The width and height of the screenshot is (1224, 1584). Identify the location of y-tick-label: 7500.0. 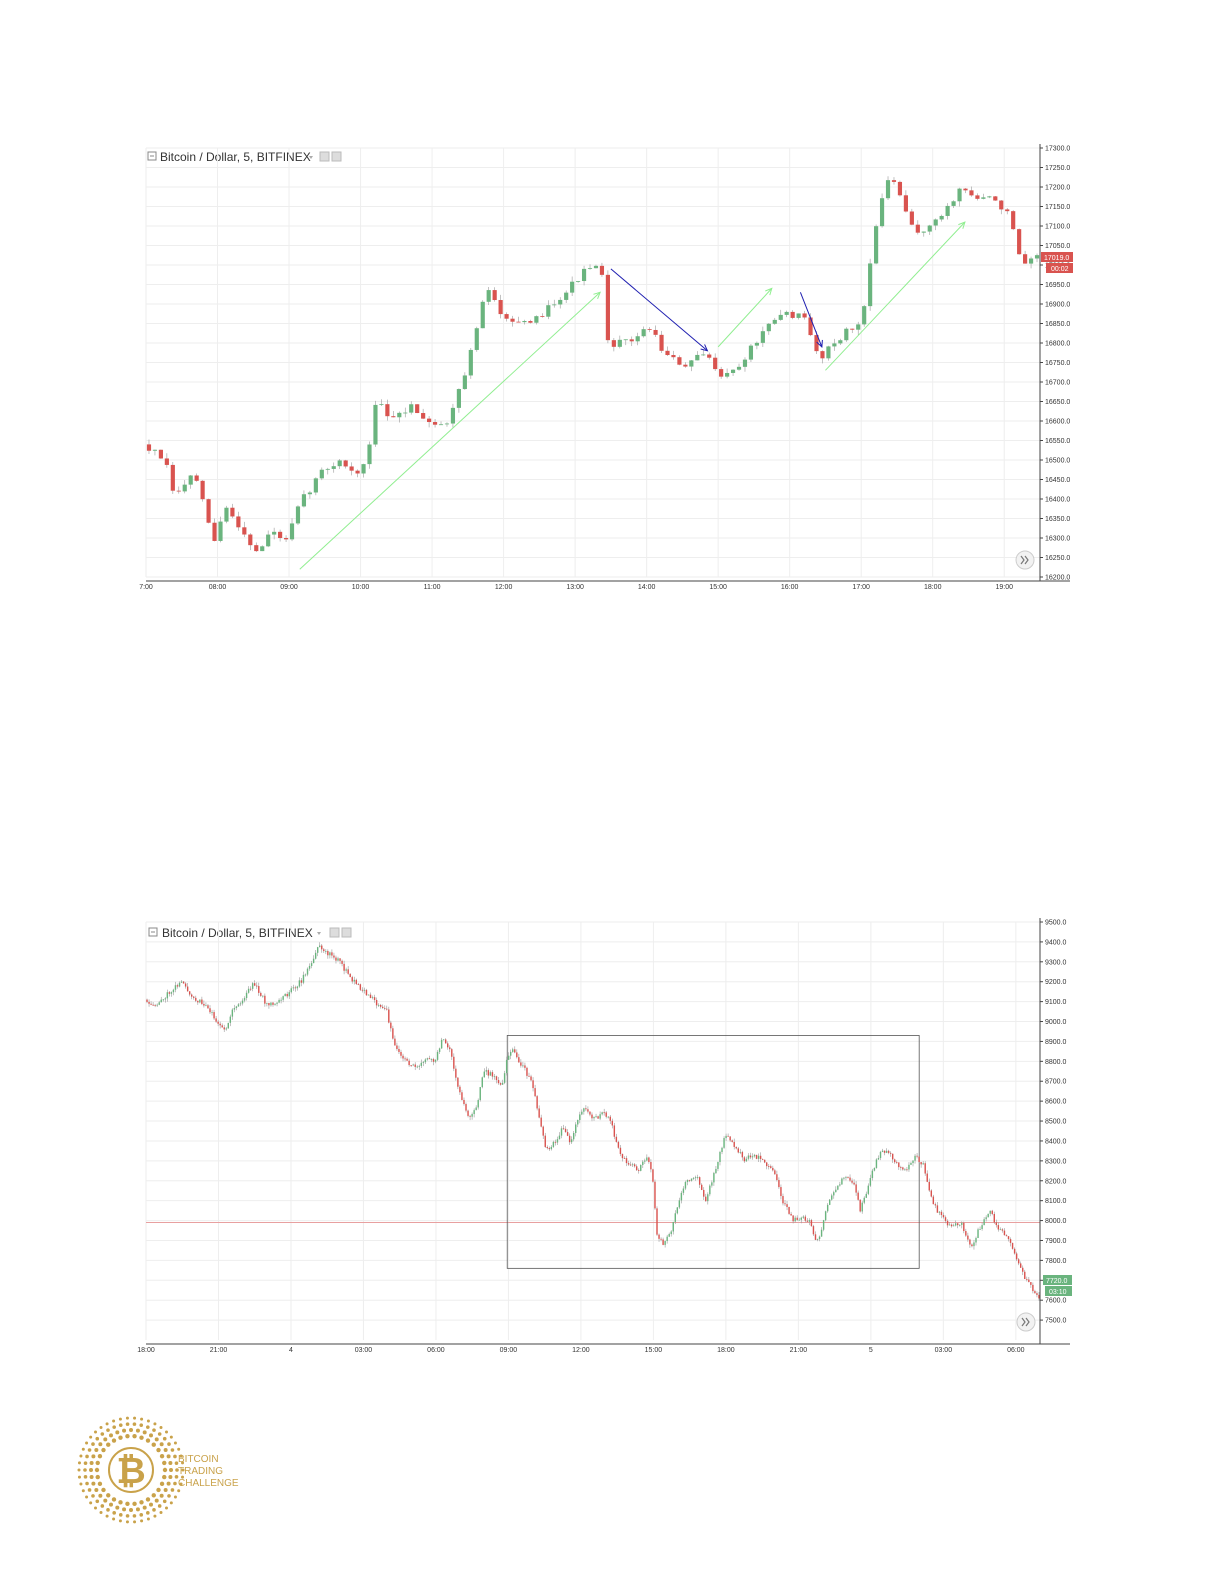
(1056, 1321).